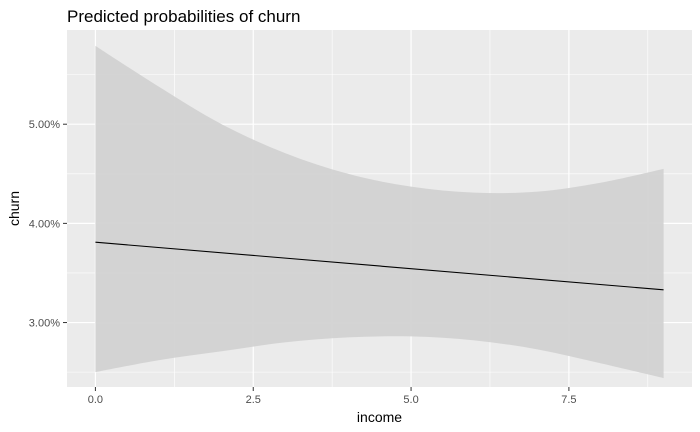 This screenshot has width=700, height=432. I want to click on y-tick-label: 4.00%, so click(44, 224).